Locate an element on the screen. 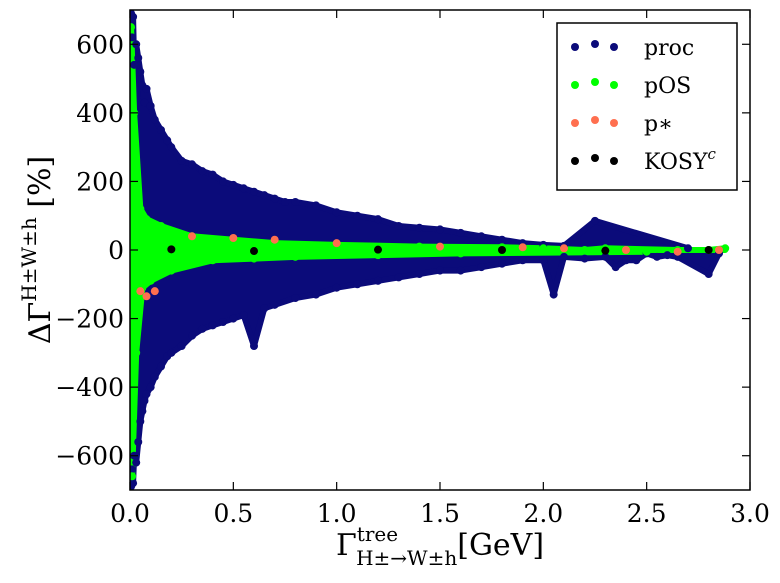  legend-label-KOSY: KOSYc is located at coordinates (680, 160).